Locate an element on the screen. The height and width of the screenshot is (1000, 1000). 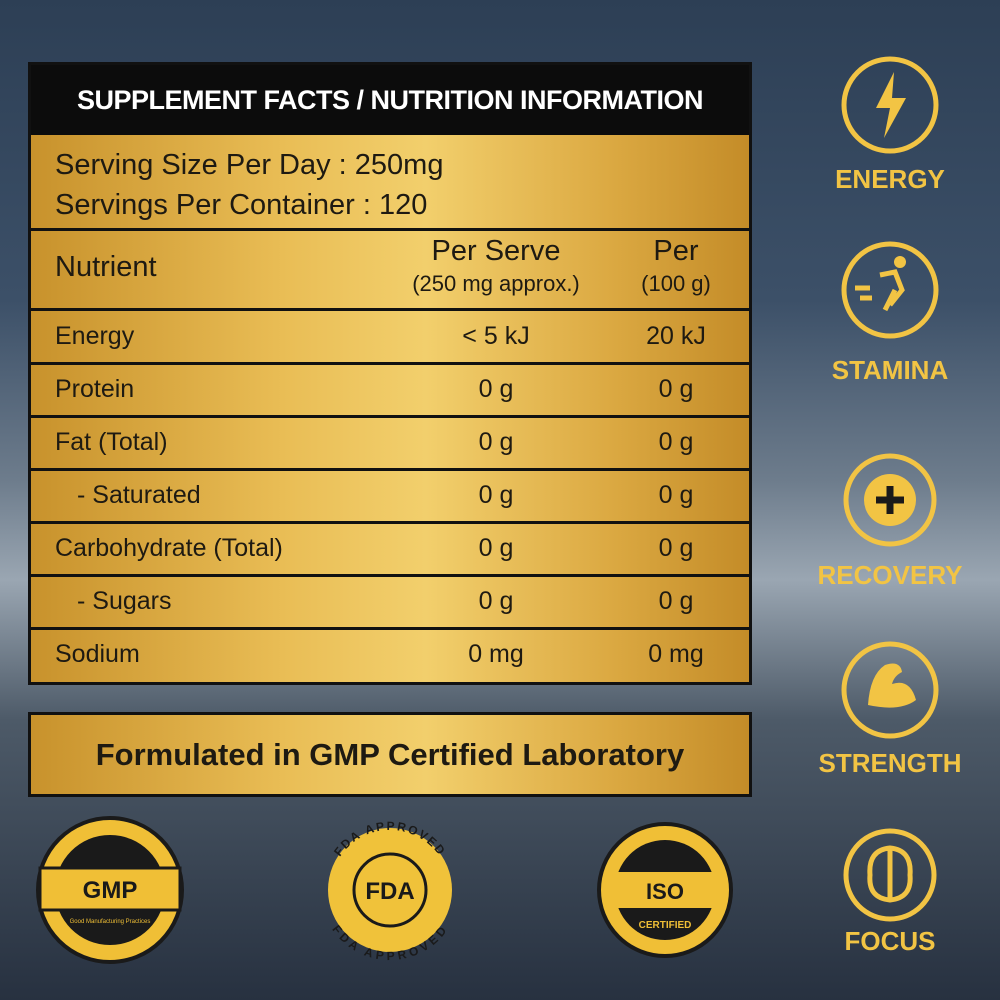
nutrient-row: Sodium 0 mg 0 mg is located at coordinates (390, 656).